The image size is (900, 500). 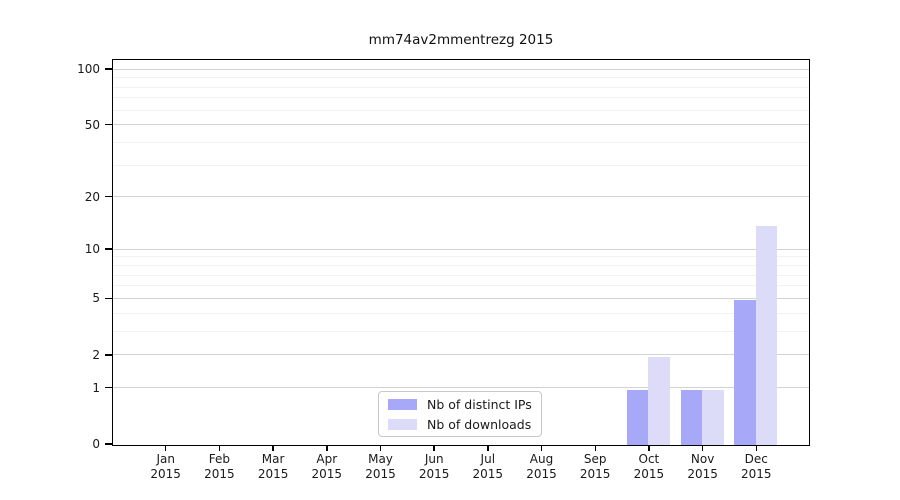 What do you see at coordinates (380, 448) in the screenshot?
I see `x-tick-may-2015` at bounding box center [380, 448].